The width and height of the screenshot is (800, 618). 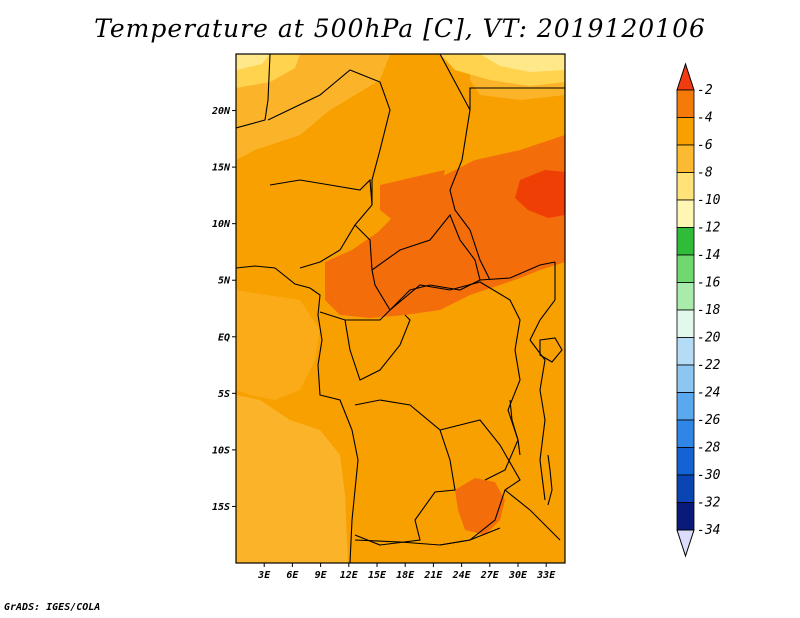 What do you see at coordinates (517, 271) in the screenshot?
I see `border-sudan-ssudan` at bounding box center [517, 271].